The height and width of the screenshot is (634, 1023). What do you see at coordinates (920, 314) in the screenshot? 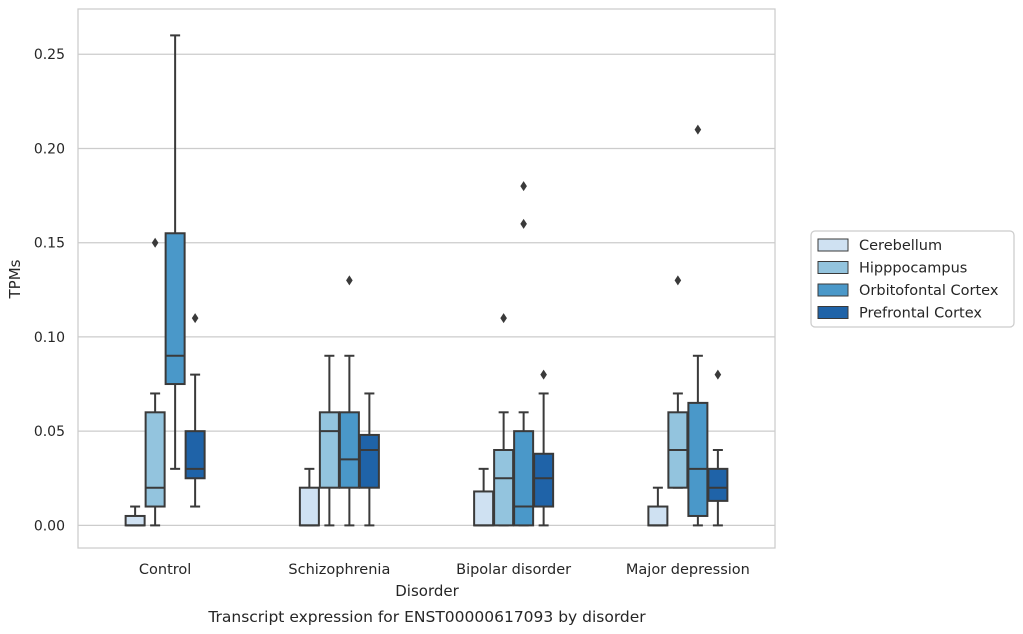
I see `legend-label: Prefrontal Cortex` at bounding box center [920, 314].